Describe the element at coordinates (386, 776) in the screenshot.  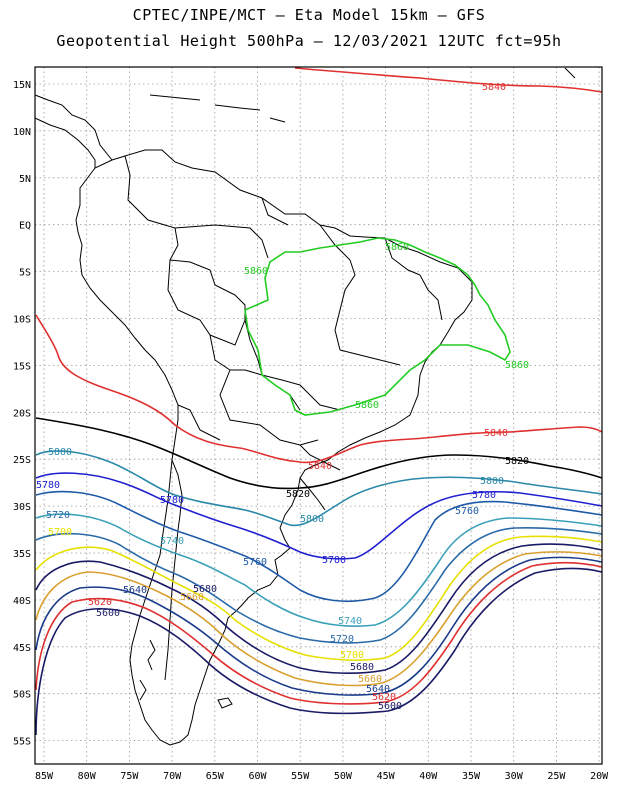
I see `lon-tick-label: 45W` at that location.